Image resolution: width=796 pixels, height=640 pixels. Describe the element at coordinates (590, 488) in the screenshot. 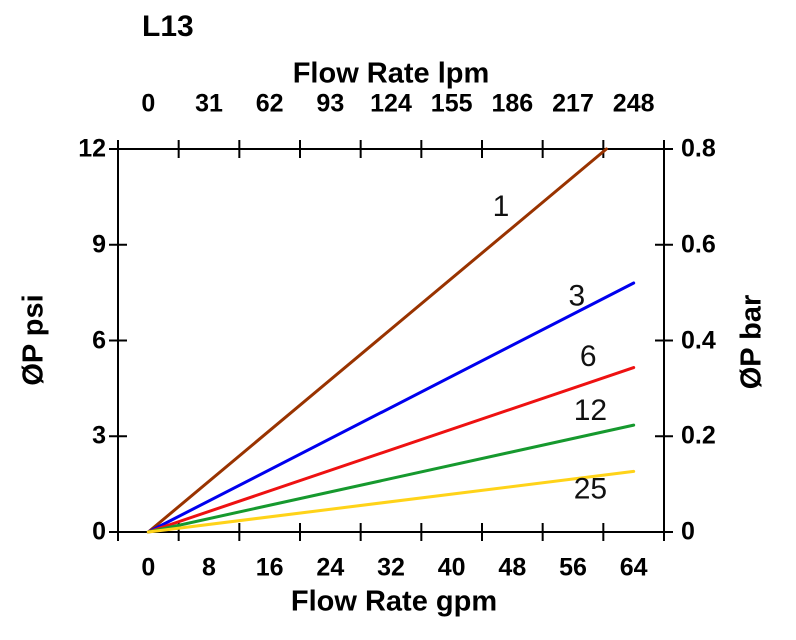

I see `series-label-25: 25` at that location.